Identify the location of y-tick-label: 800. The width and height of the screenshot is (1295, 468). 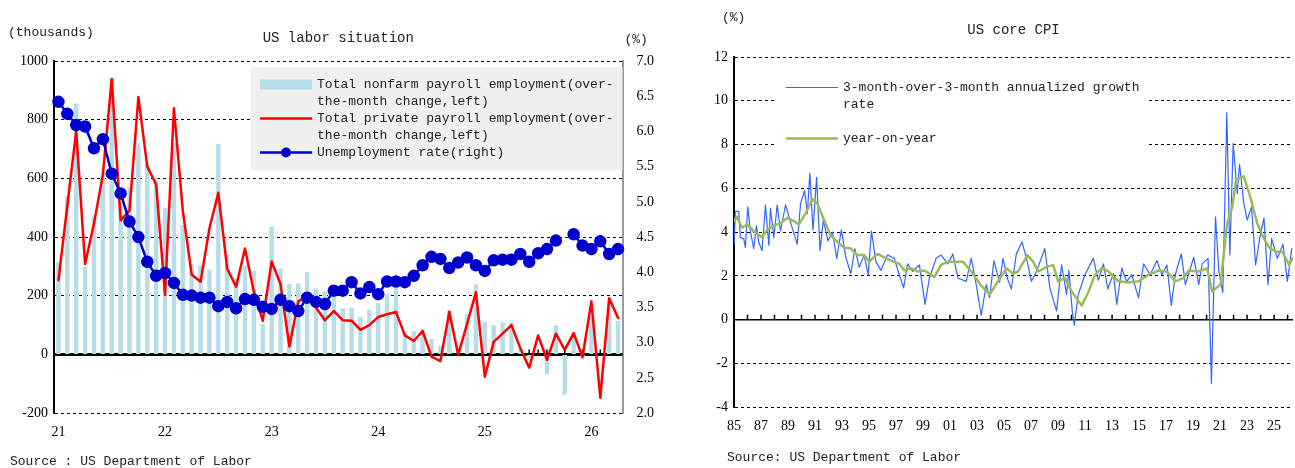
(37, 119).